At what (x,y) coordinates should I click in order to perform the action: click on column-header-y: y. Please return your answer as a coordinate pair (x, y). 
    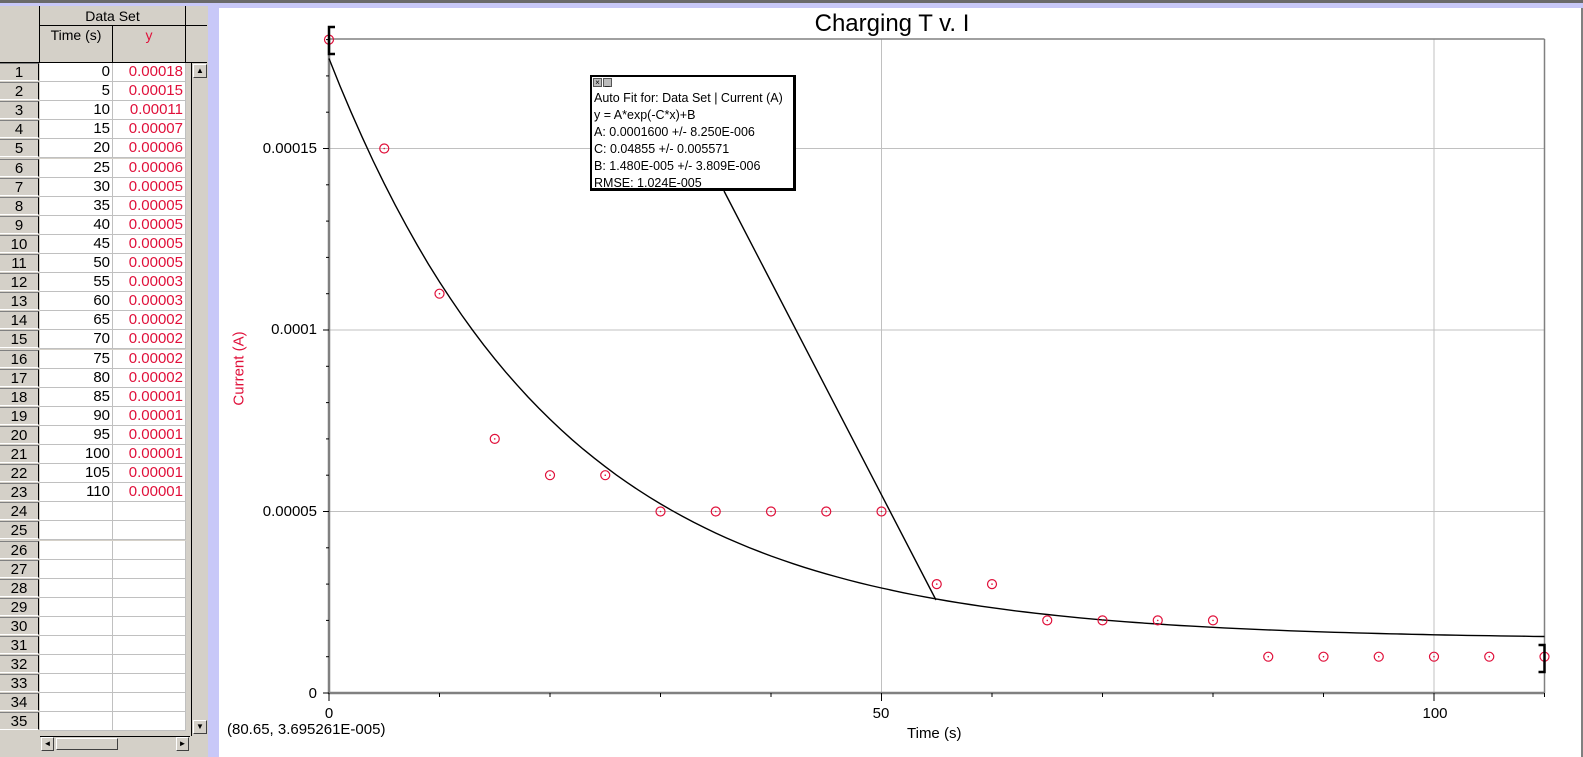
    Looking at the image, I should click on (149, 44).